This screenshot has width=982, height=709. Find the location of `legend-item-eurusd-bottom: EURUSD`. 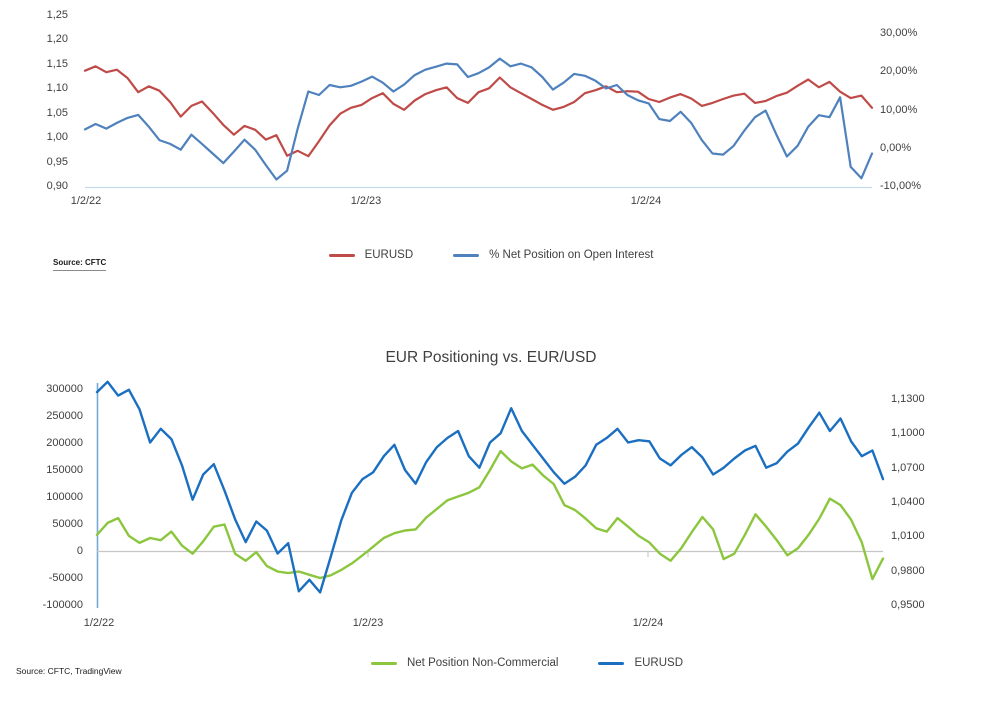

legend-item-eurusd-bottom: EURUSD is located at coordinates (640, 663).